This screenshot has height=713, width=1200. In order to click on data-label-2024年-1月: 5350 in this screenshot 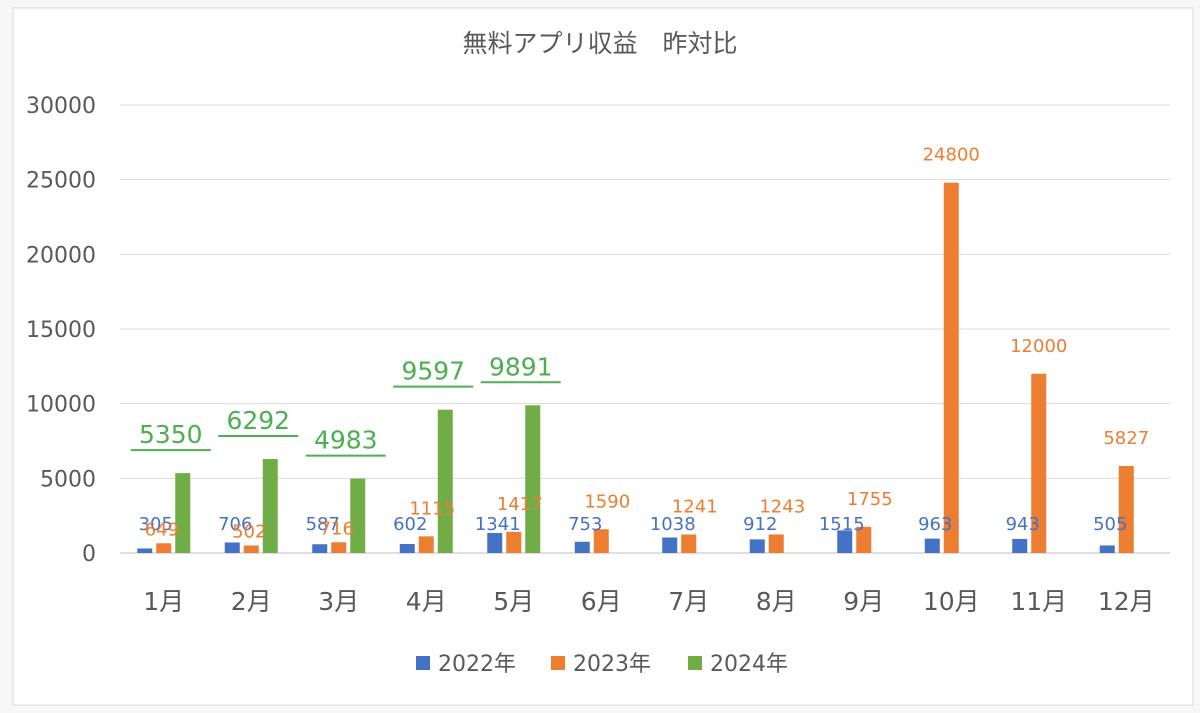, I will do `click(171, 434)`.